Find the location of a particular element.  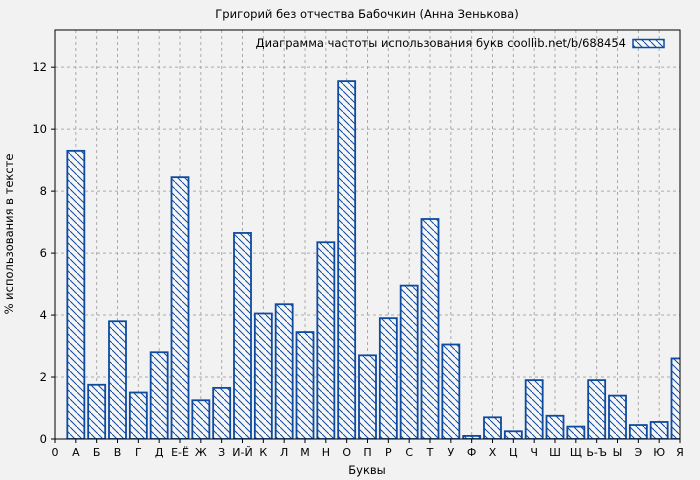

y-axis-label: % использования в тексте is located at coordinates (9, 234).